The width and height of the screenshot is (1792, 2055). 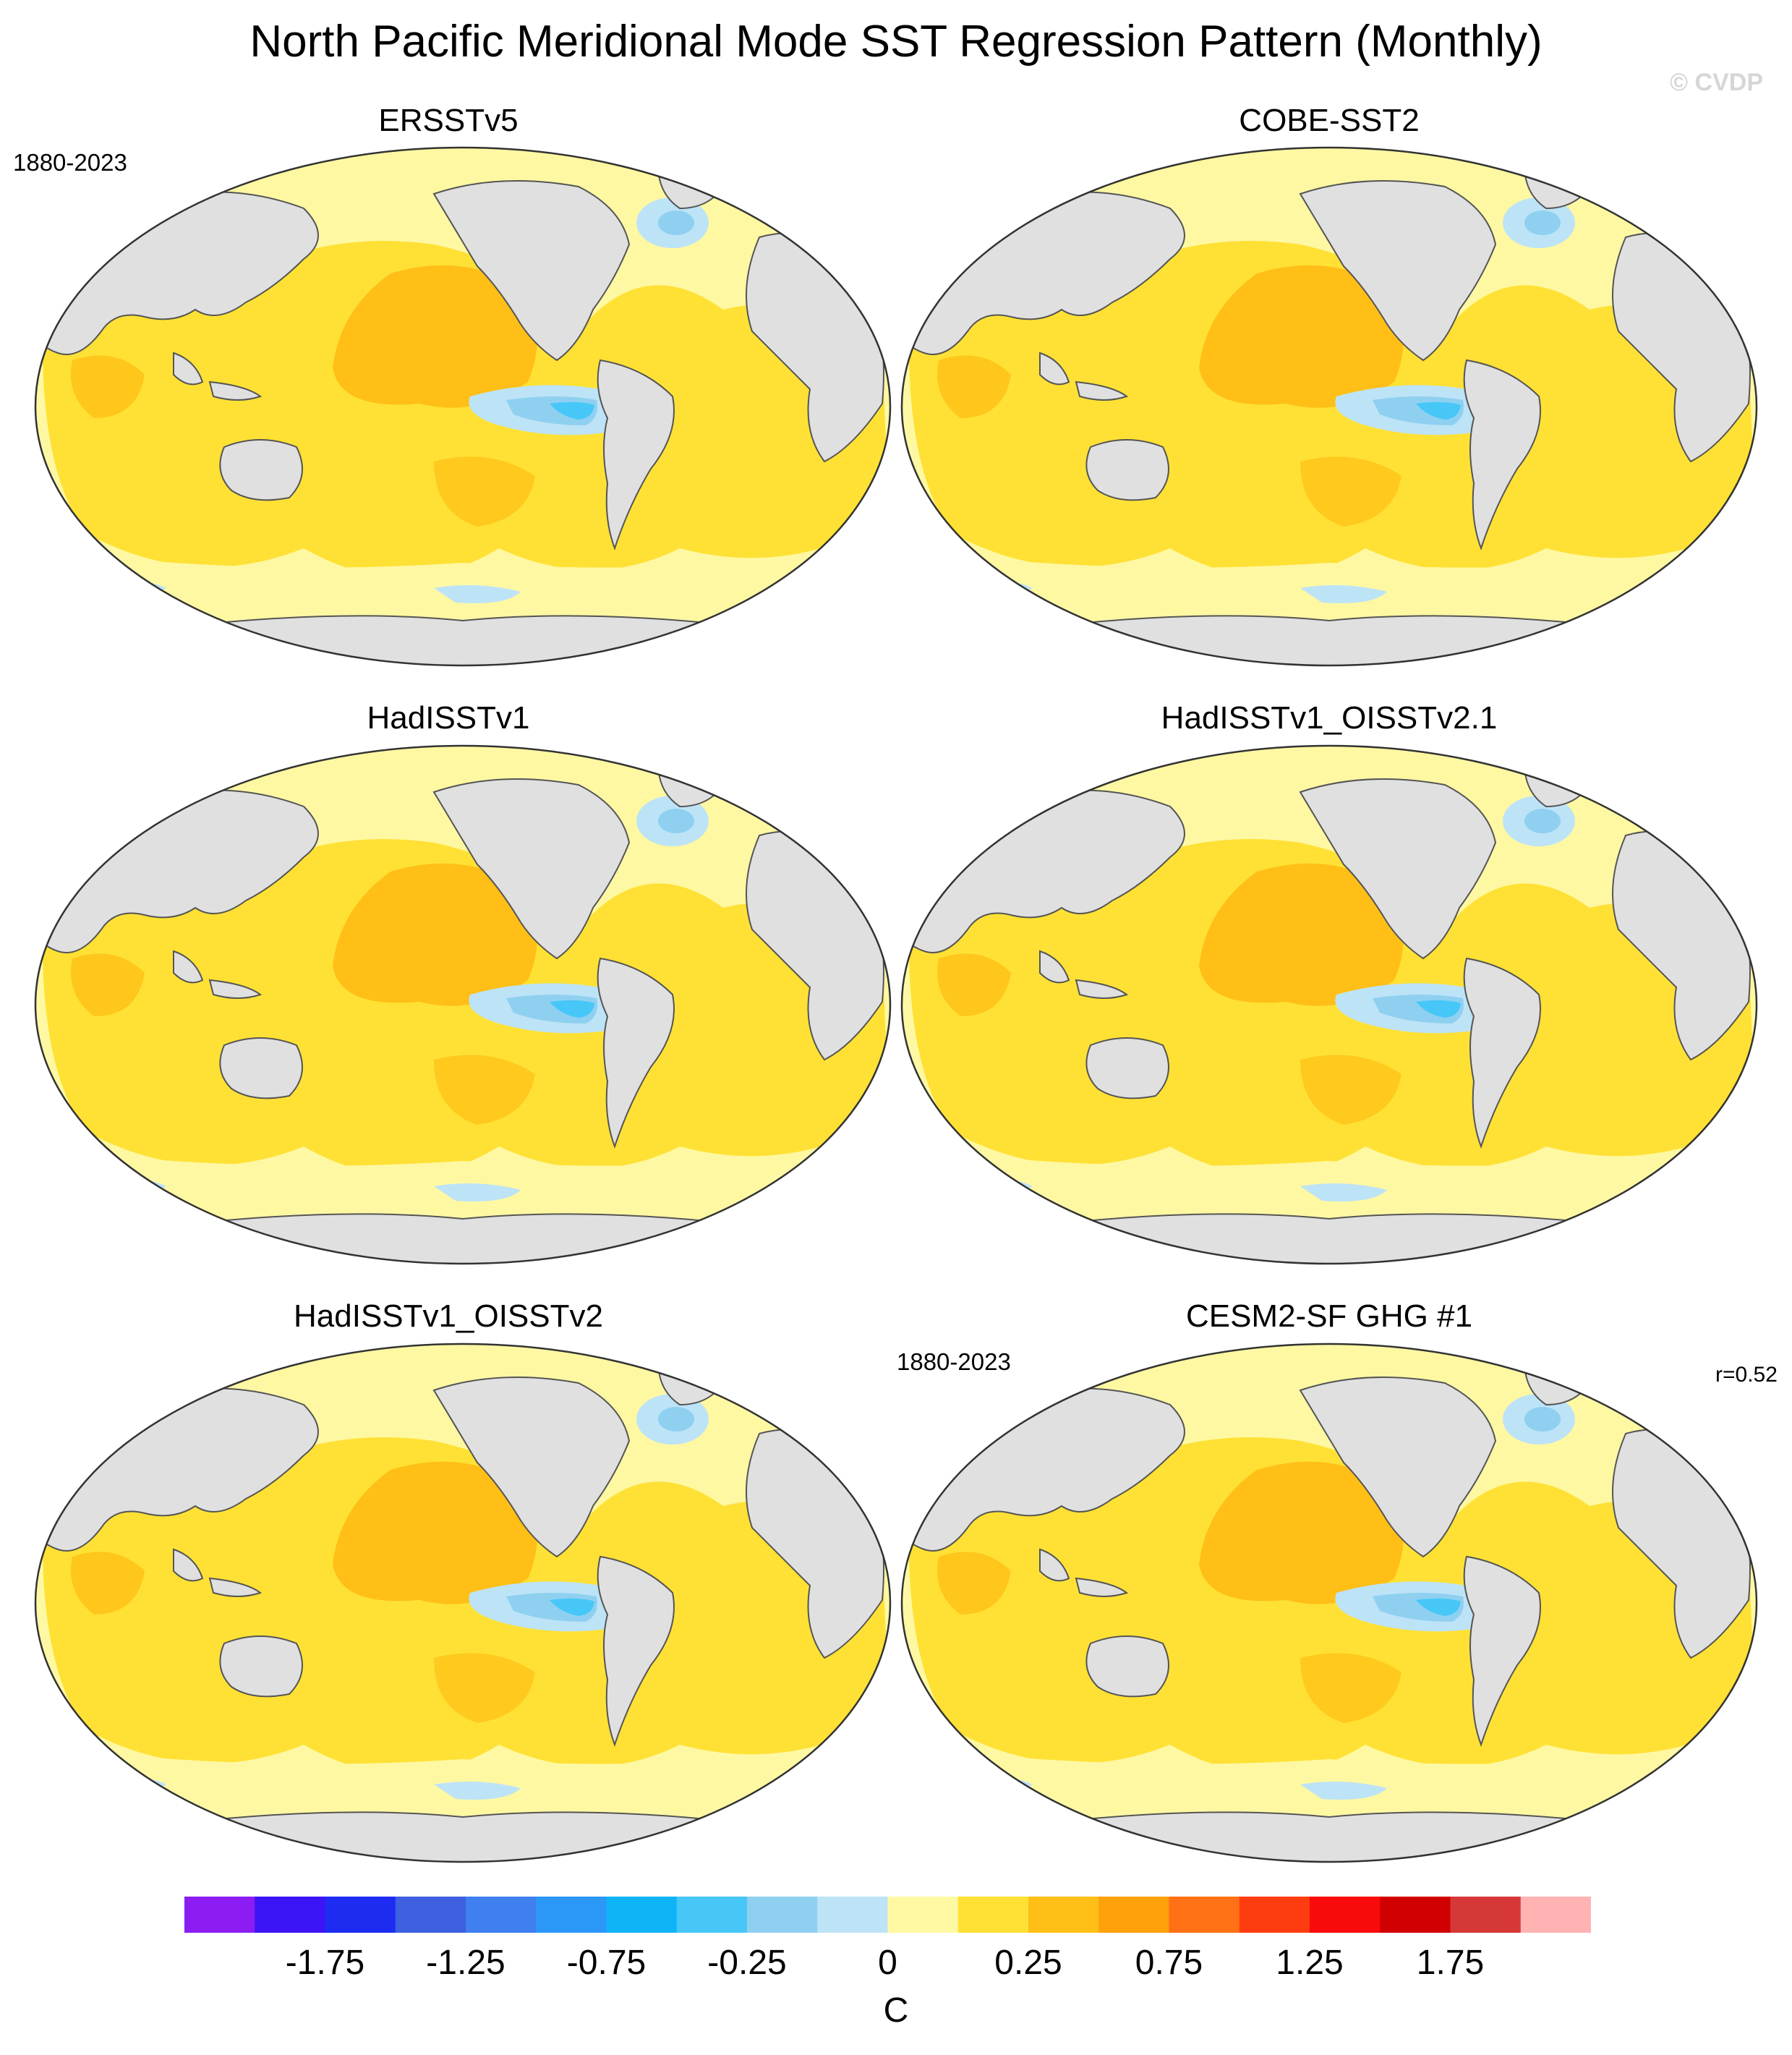 I want to click on colorbar-tick-label: 0, so click(x=887, y=1963).